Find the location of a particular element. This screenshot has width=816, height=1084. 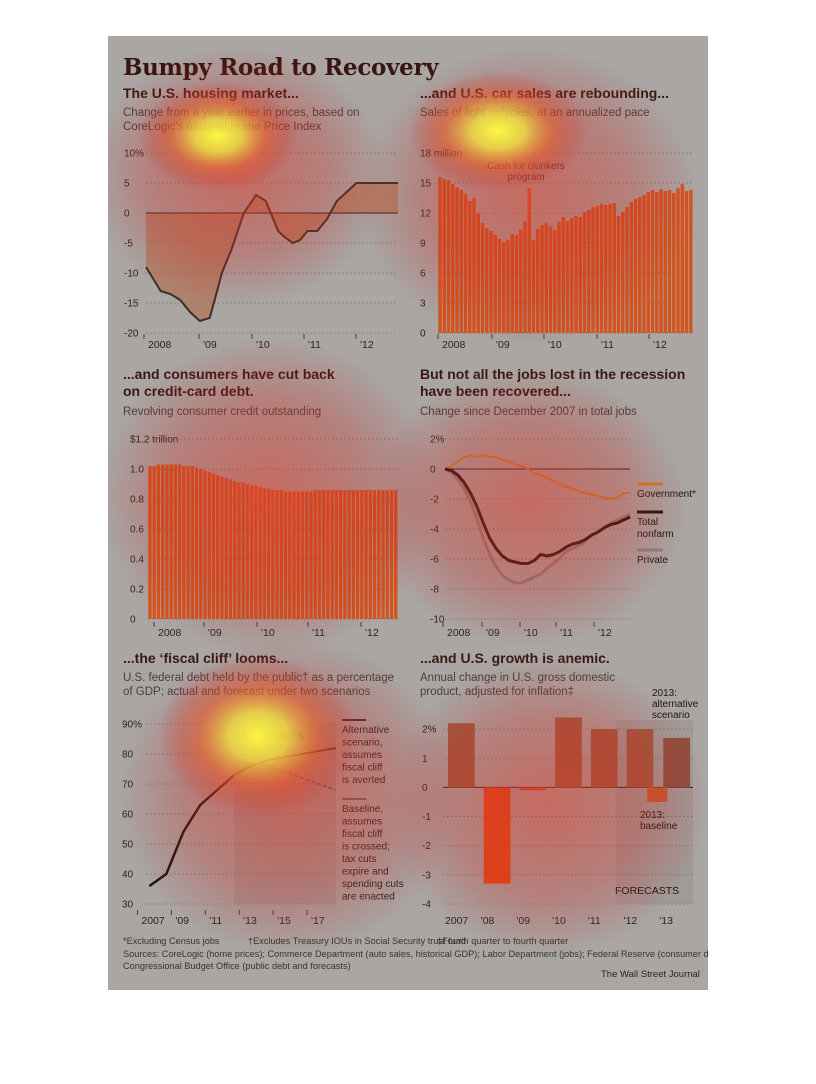

x-tick-label: '08 is located at coordinates (488, 921).